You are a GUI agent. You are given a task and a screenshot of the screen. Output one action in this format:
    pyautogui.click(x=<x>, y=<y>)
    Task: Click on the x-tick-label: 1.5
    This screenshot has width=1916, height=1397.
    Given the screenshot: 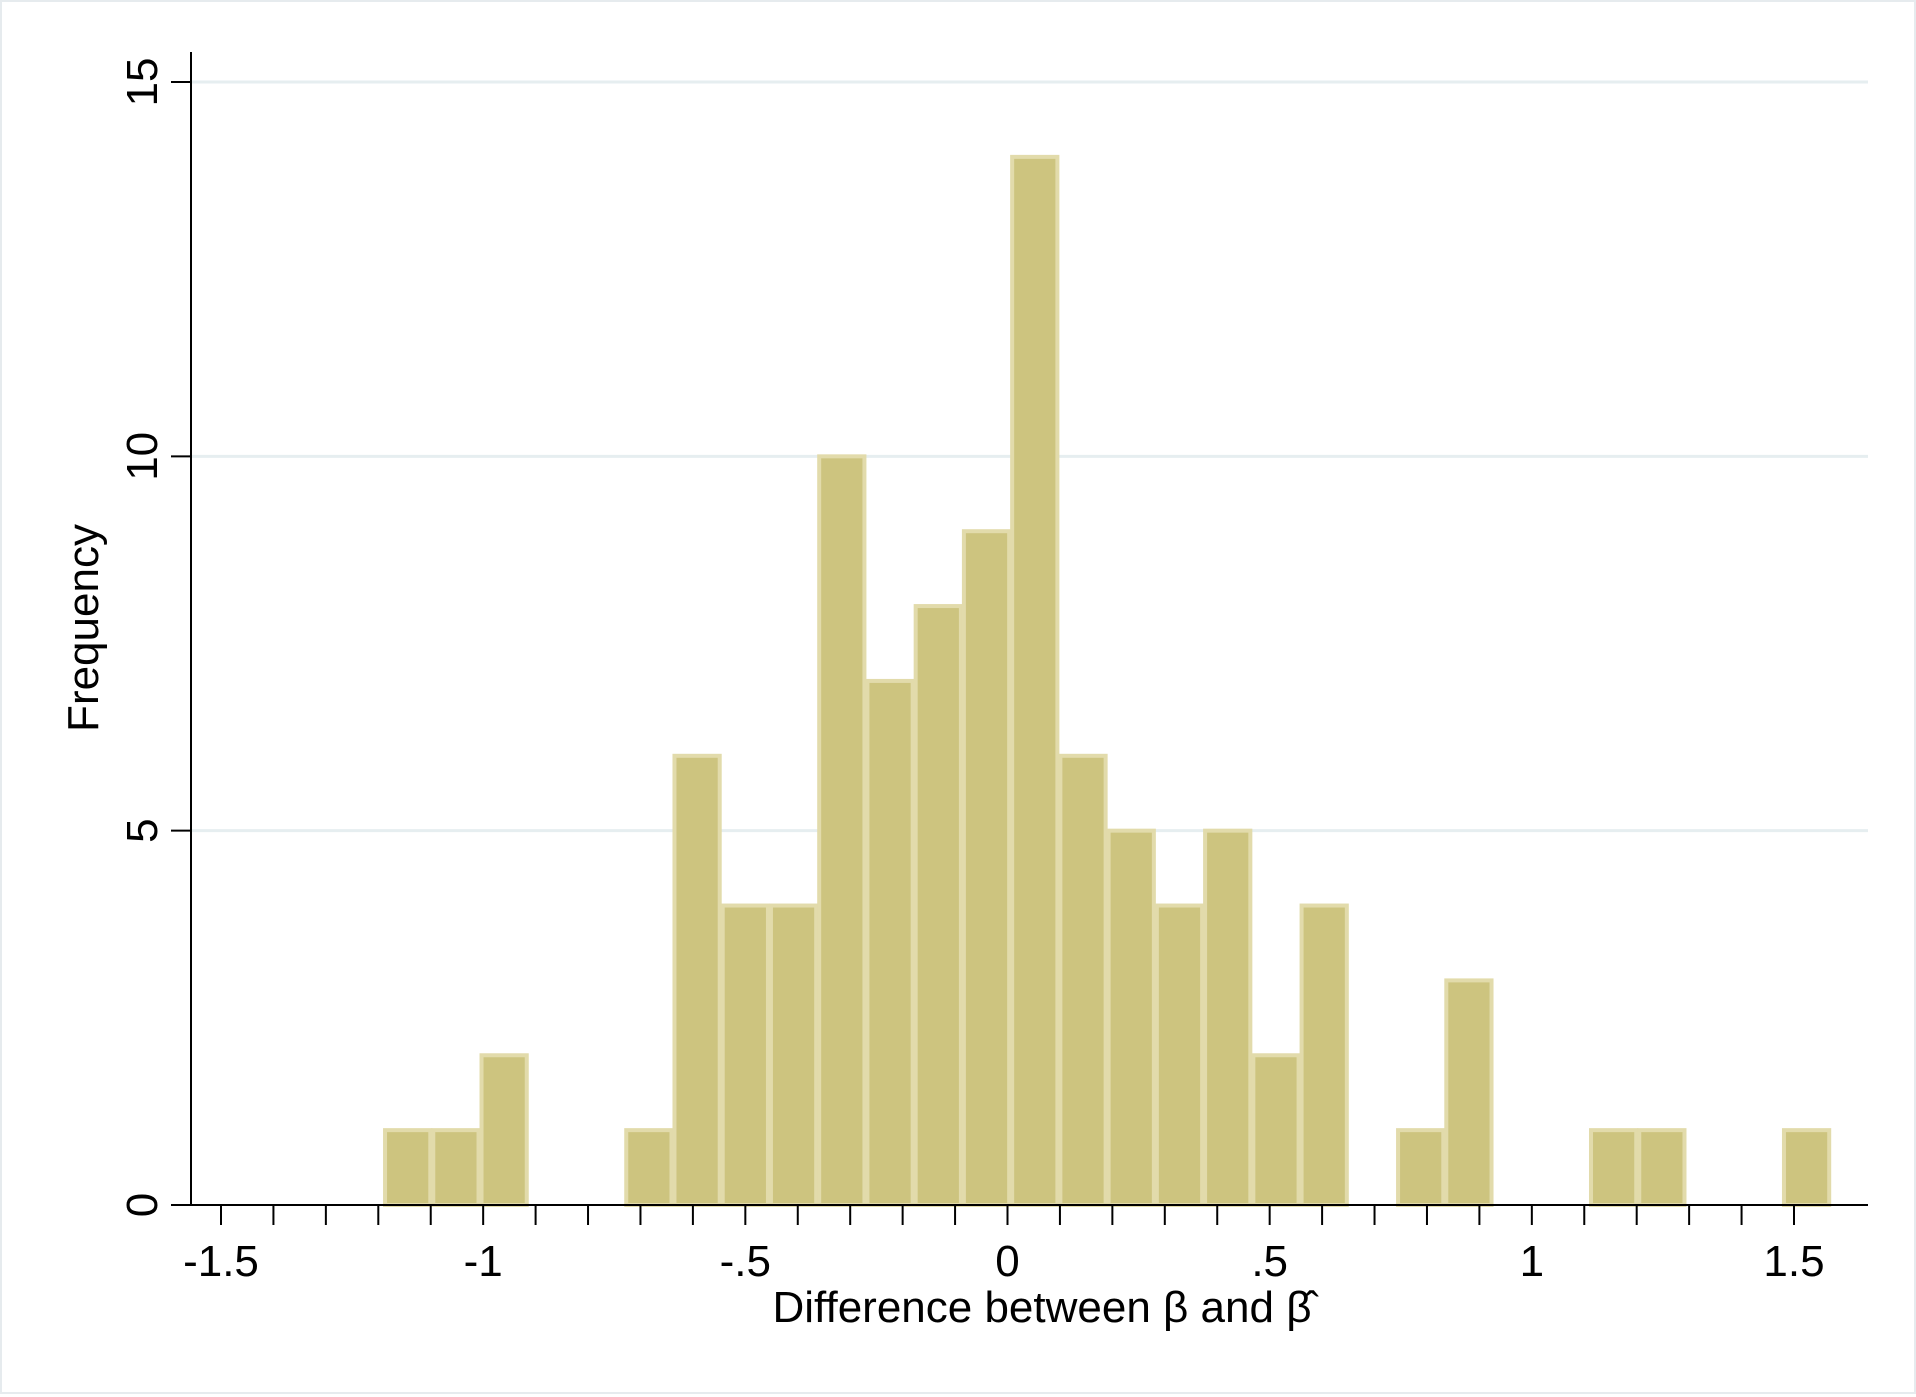 What is the action you would take?
    pyautogui.click(x=1793, y=1261)
    